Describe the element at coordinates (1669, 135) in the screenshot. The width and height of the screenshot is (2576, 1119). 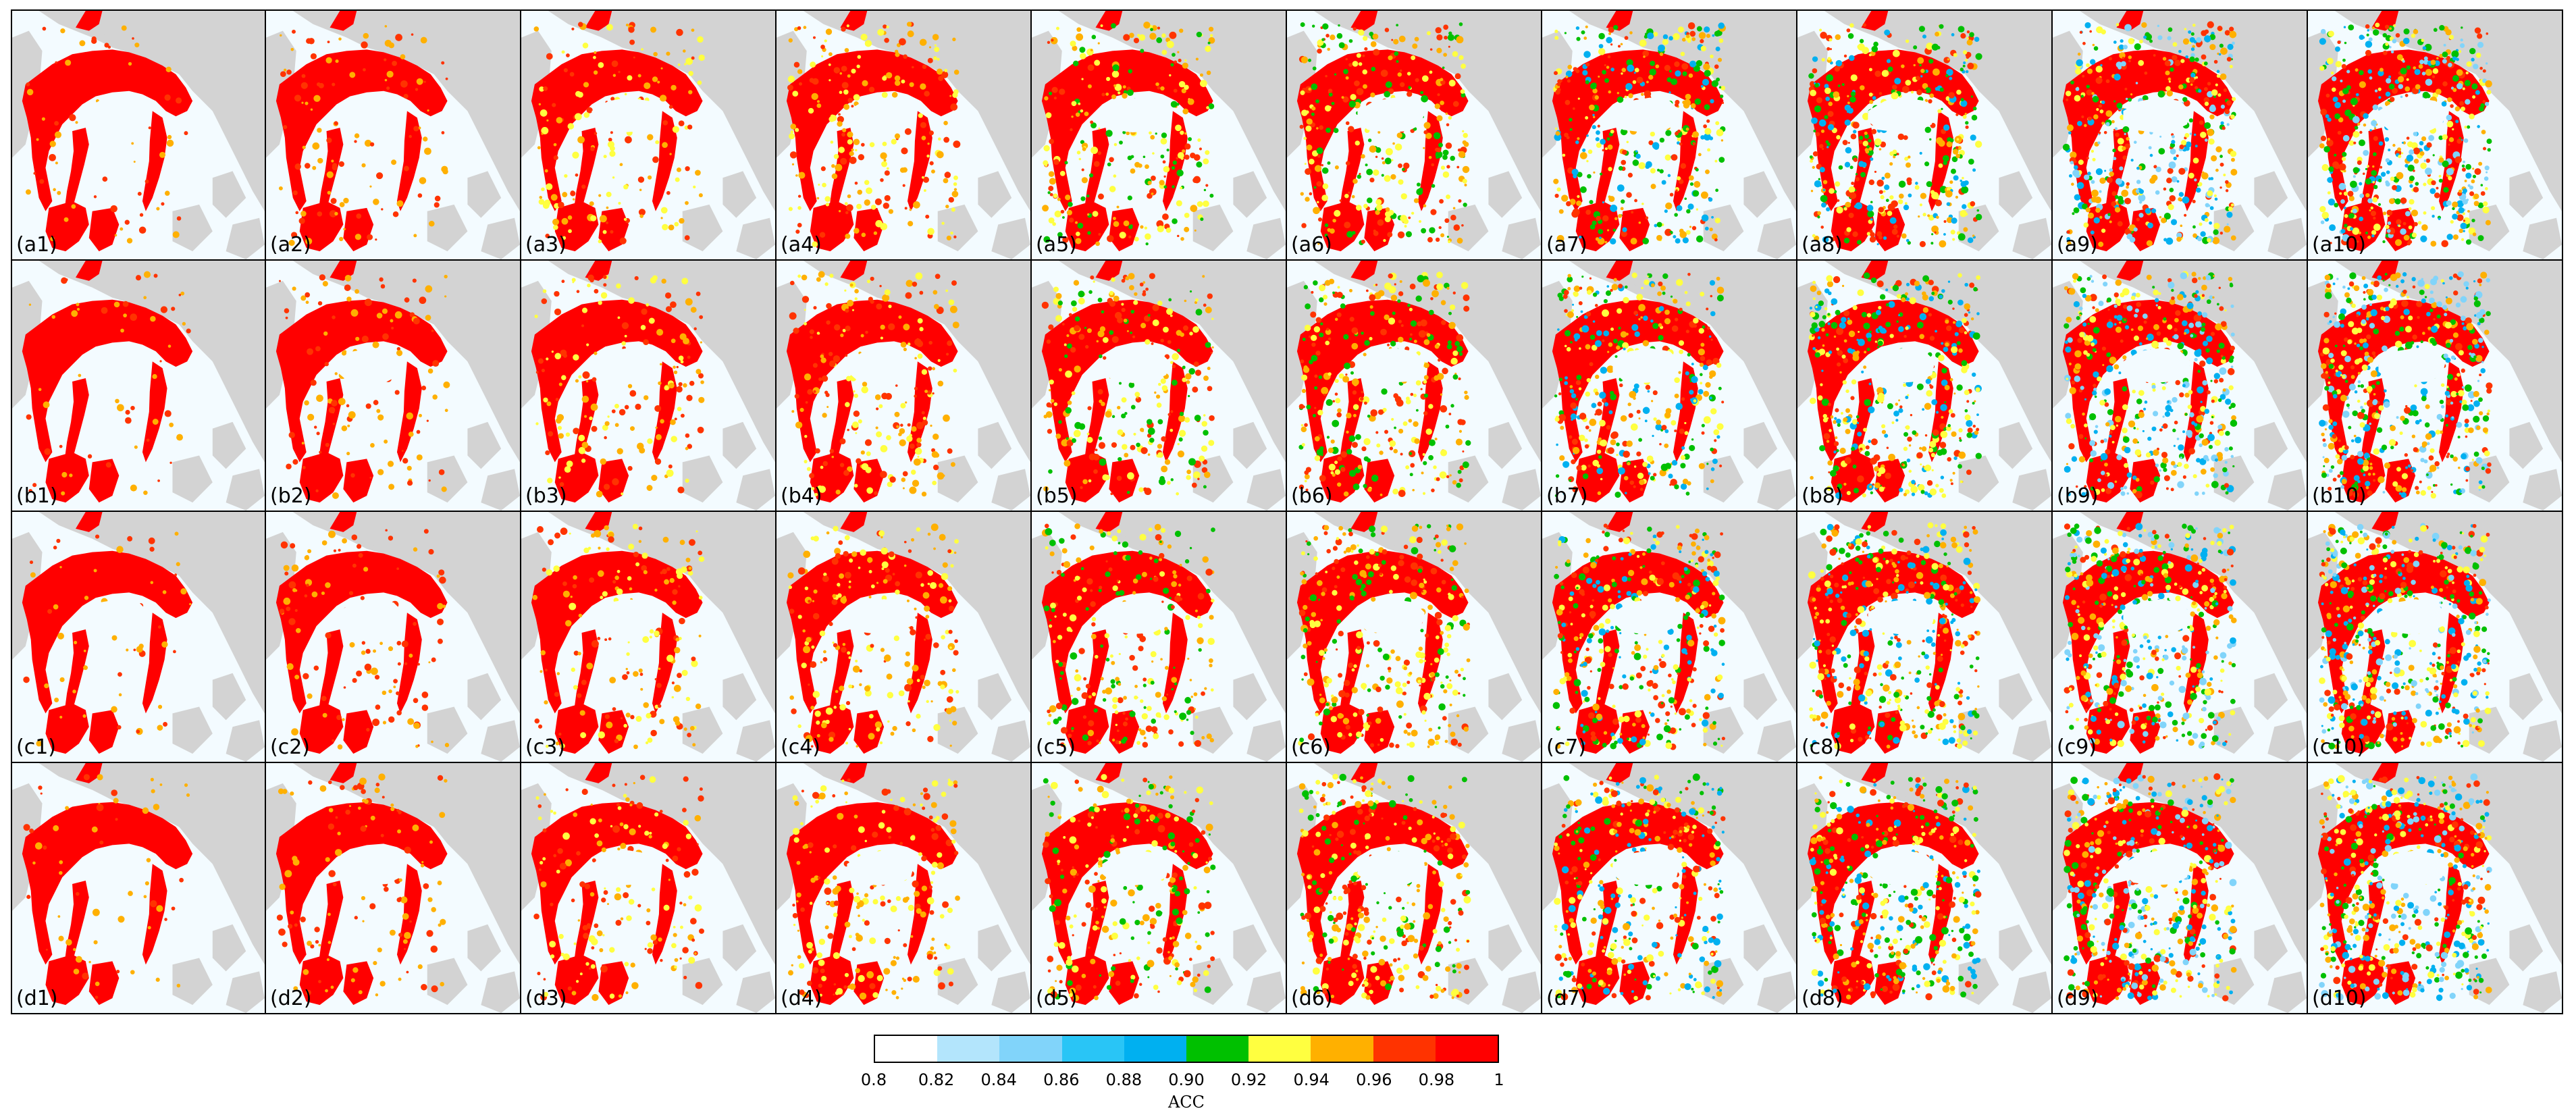
I see `map-panel-a7: (a7)` at that location.